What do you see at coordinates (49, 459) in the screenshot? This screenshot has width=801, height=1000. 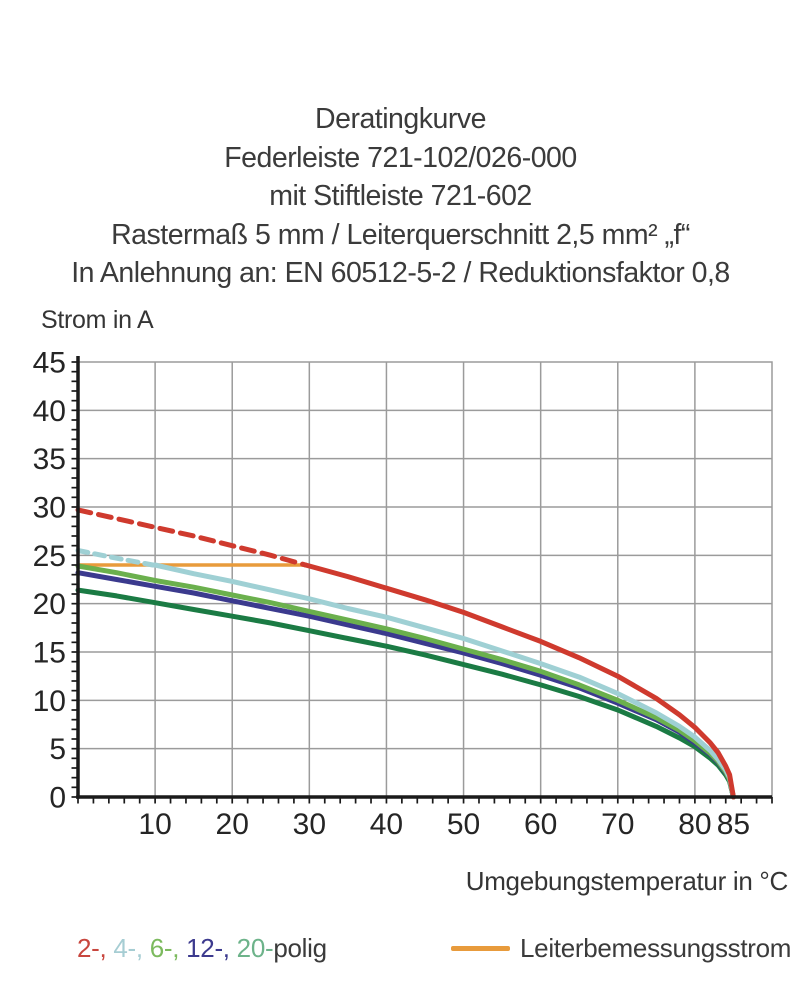 I see `y-tick-label: 35` at bounding box center [49, 459].